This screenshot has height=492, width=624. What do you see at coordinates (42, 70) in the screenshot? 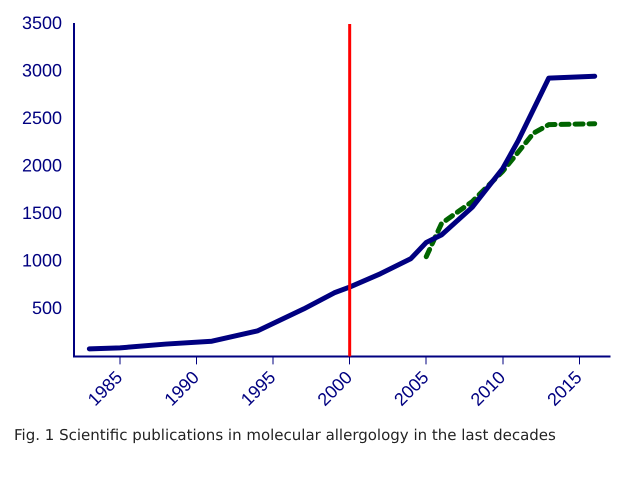
I see `y-tick-label: 3000` at bounding box center [42, 70].